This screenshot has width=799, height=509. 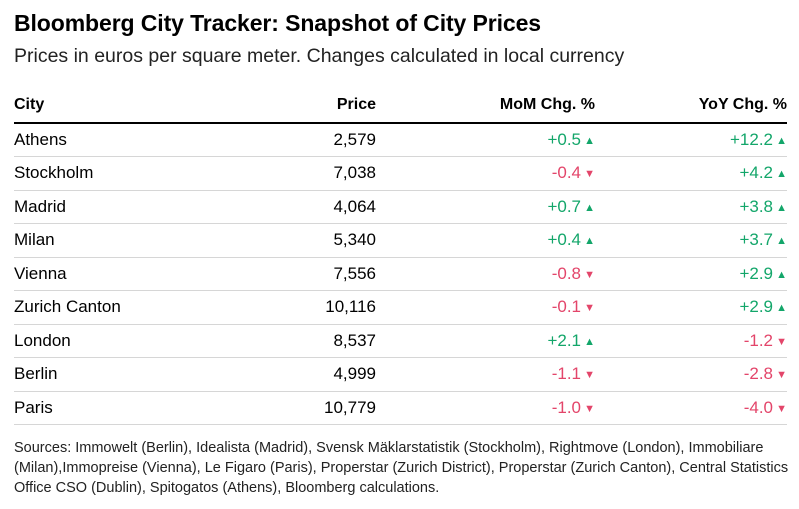 What do you see at coordinates (756, 240) in the screenshot?
I see `change-value: +3.7` at bounding box center [756, 240].